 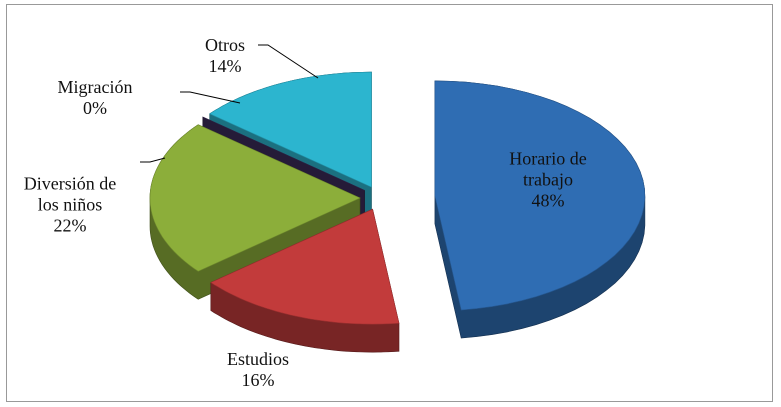 What do you see at coordinates (225, 45) in the screenshot?
I see `category-name: Otros` at bounding box center [225, 45].